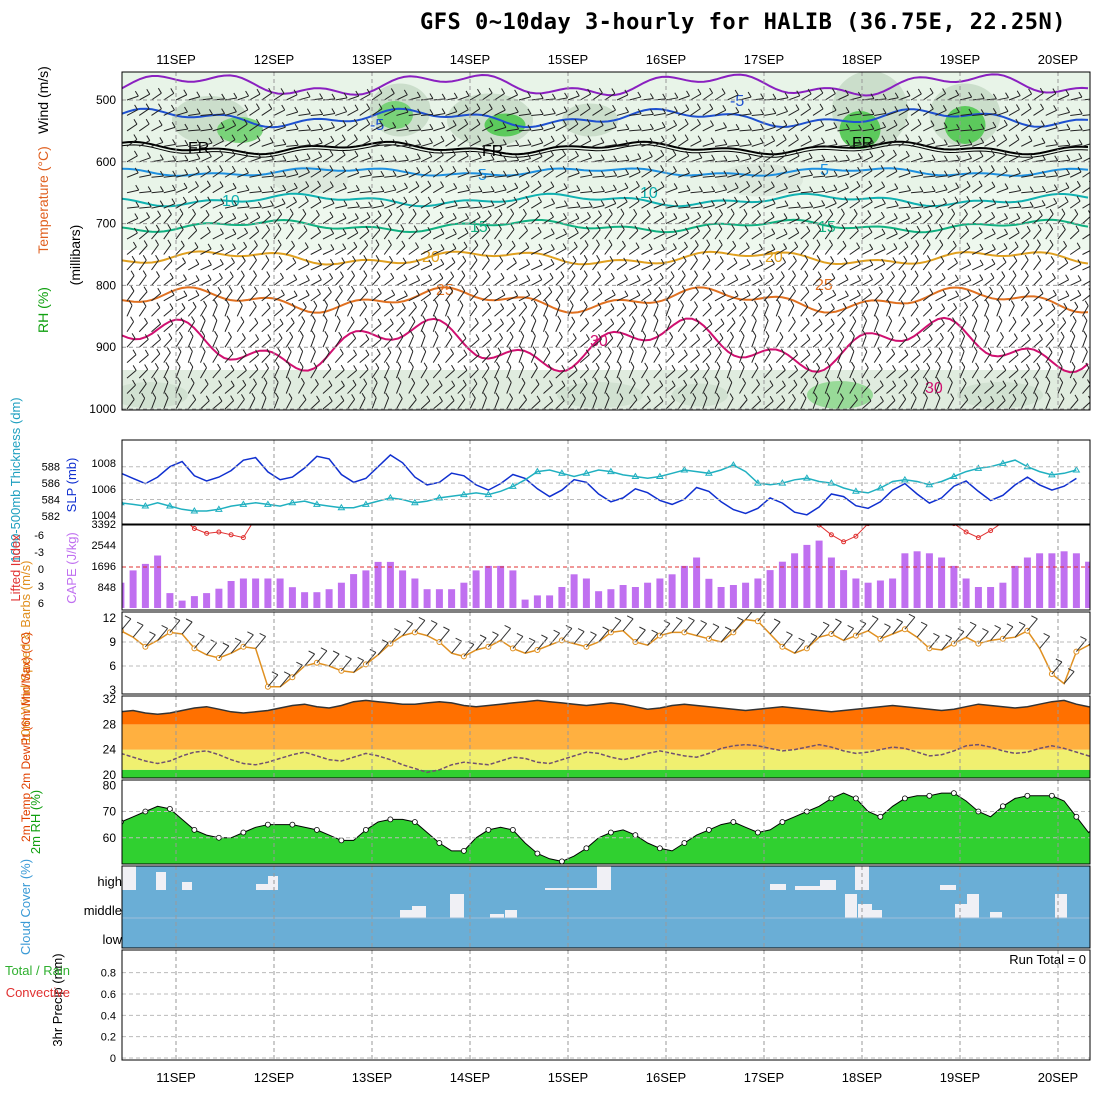 The width and height of the screenshot is (1100, 1100). What do you see at coordinates (868, 526) in the screenshot?
I see `lifted-index-marker` at bounding box center [868, 526].